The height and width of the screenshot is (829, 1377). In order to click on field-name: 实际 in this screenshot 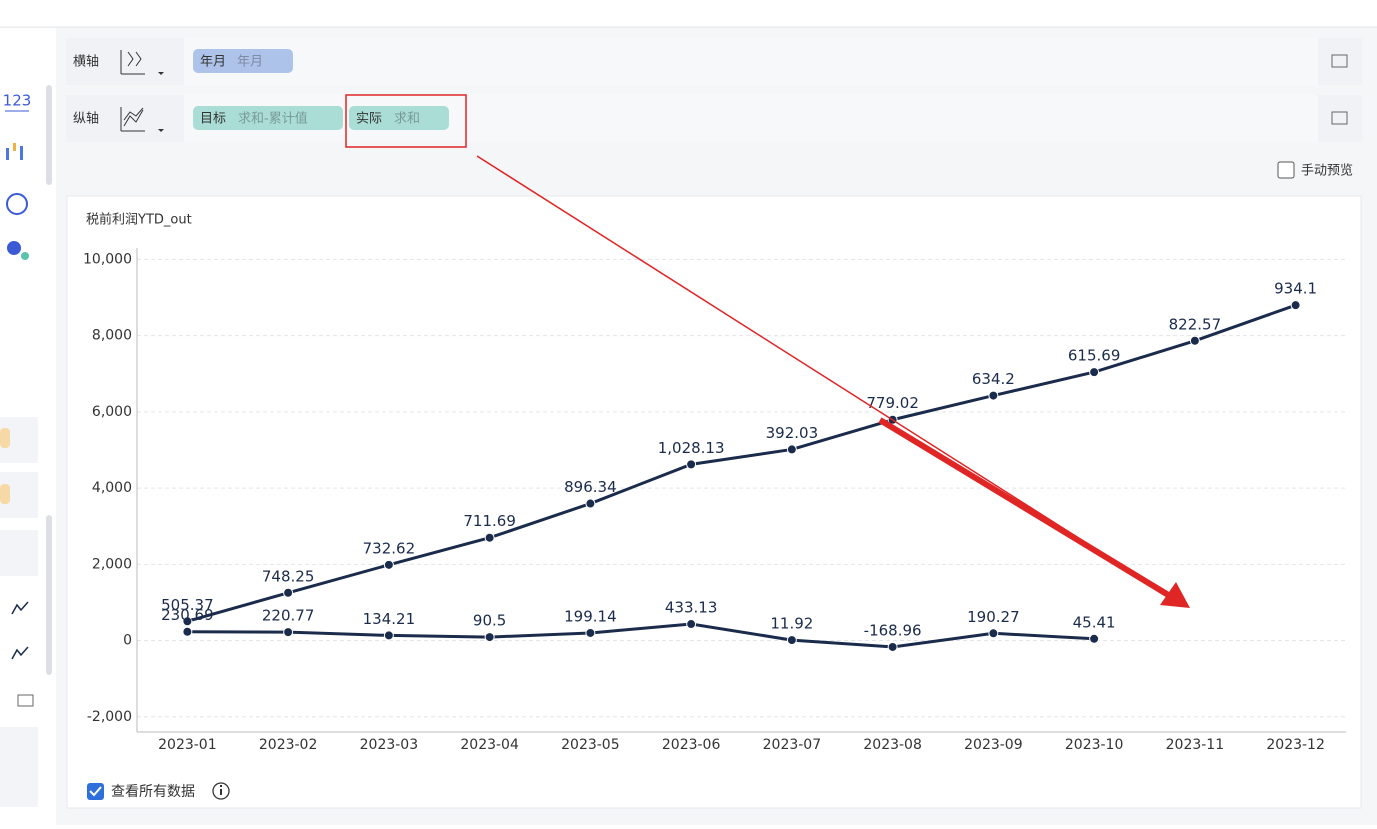, I will do `click(369, 119)`.